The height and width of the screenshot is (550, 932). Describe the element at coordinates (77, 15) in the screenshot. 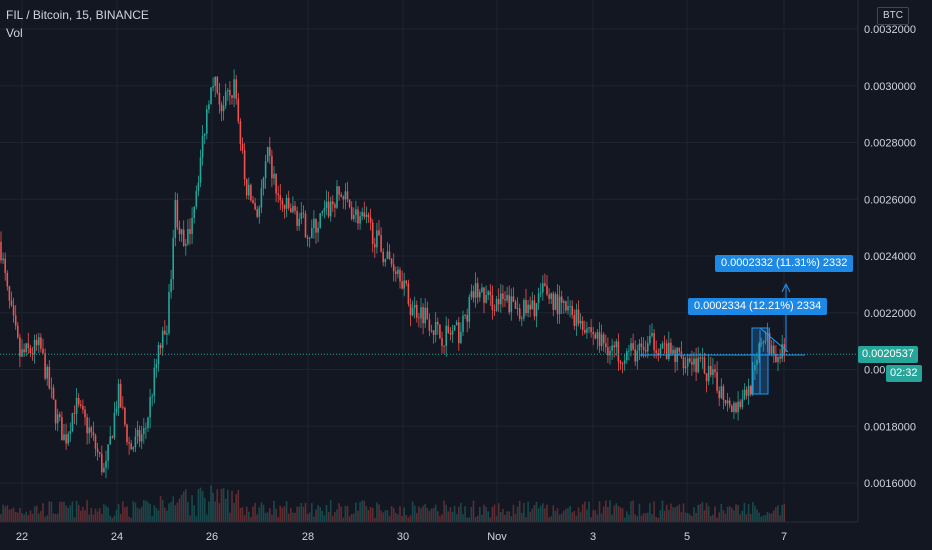

I see `symbol-title: FIL / Bitcoin, 15, BINANCE` at that location.